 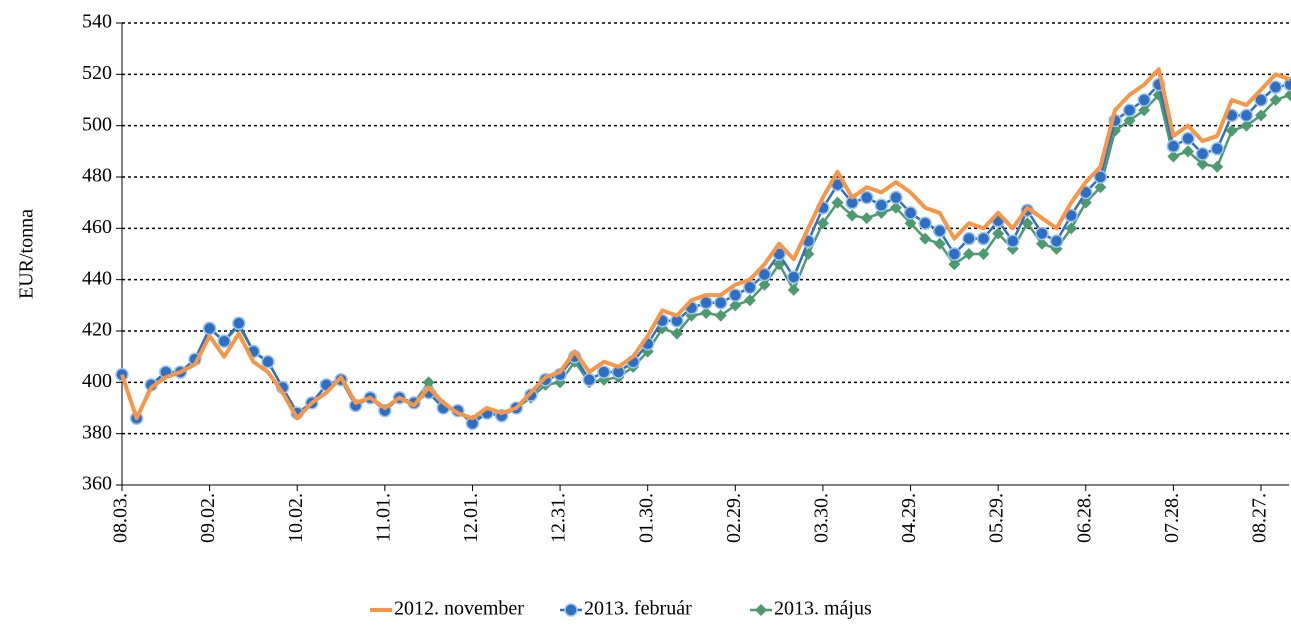 I want to click on x-tick-label: 07.28., so click(x=1172, y=518).